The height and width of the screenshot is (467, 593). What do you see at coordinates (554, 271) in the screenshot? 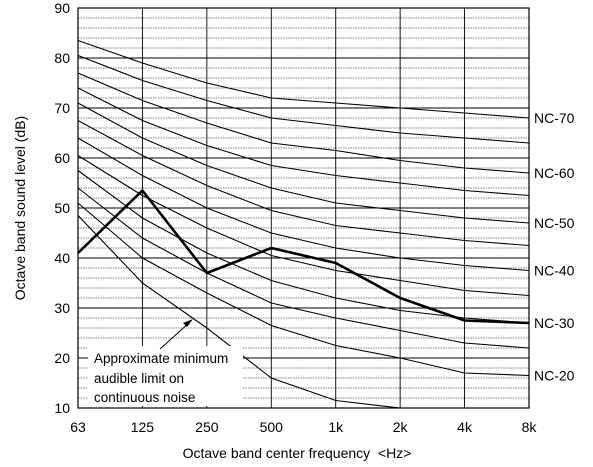
I see `nc-curve-label: NC-40` at bounding box center [554, 271].